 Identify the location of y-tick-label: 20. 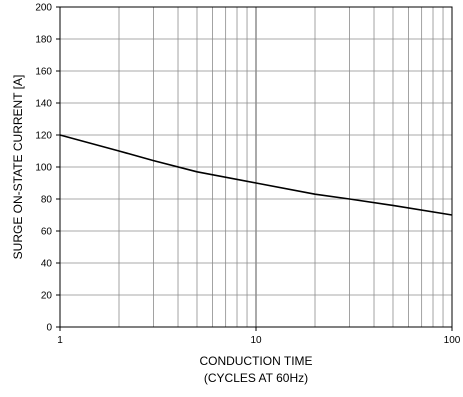
(47, 296).